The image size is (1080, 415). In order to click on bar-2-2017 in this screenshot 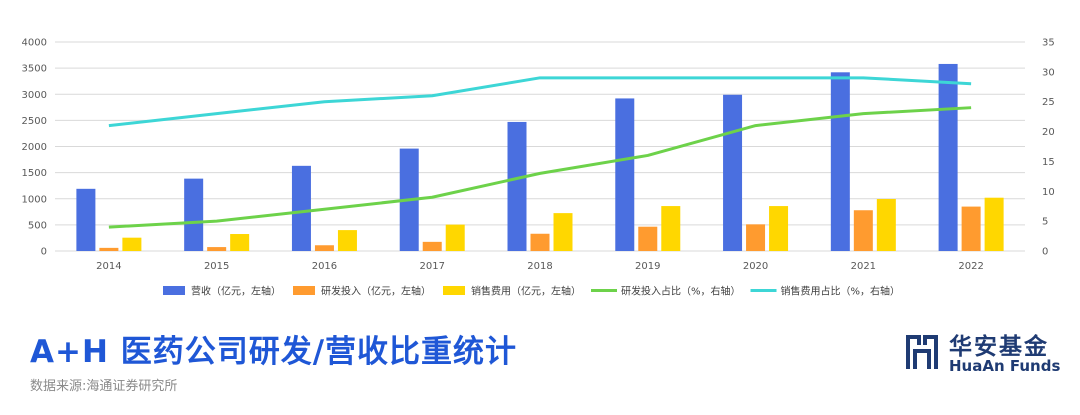, I will do `click(455, 237)`.